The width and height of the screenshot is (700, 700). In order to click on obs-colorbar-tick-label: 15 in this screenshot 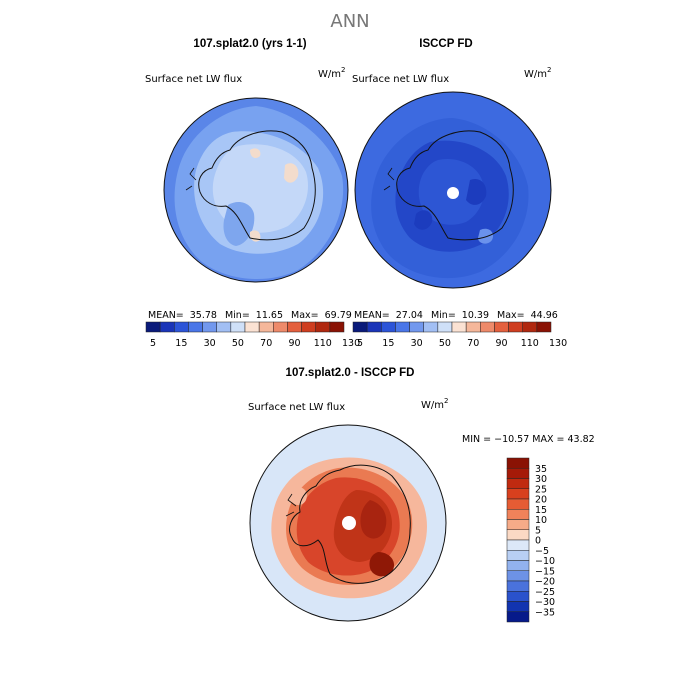, I will do `click(388, 343)`.